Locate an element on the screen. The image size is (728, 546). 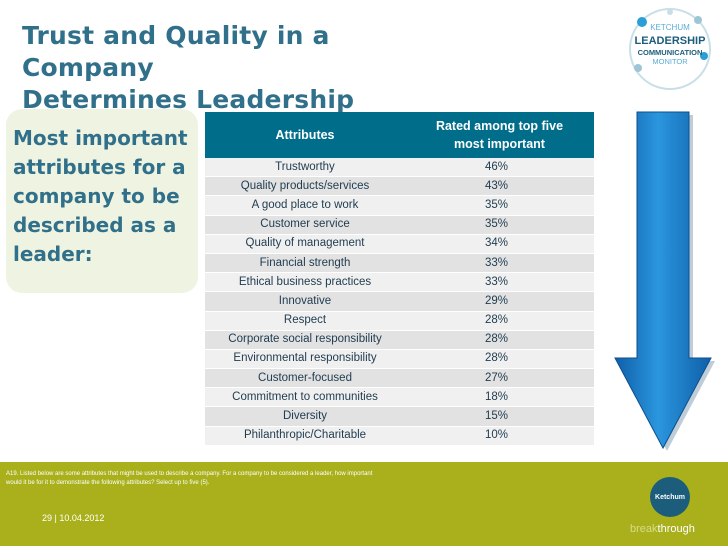
value-cell: 15% is located at coordinates (499, 416).